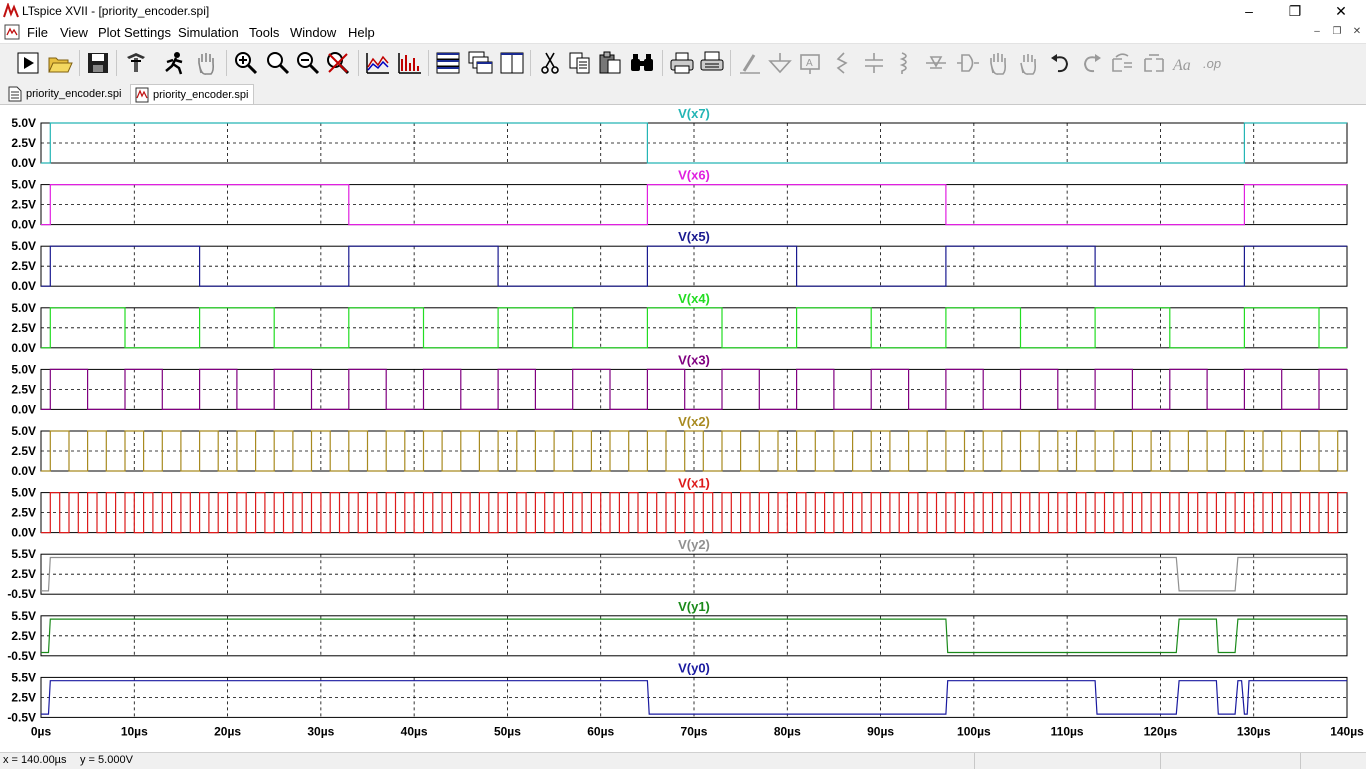  What do you see at coordinates (1154, 63) in the screenshot?
I see `mirror-icon` at bounding box center [1154, 63].